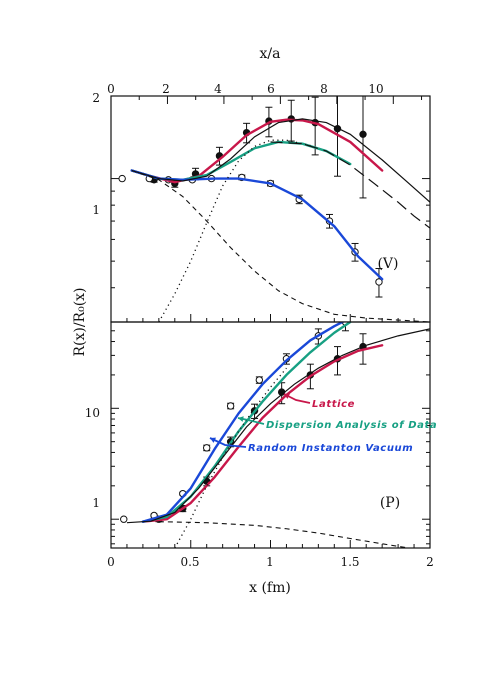  Describe the element at coordinates (430, 562) in the screenshot. I see `x-tick-label-2: 2` at that location.